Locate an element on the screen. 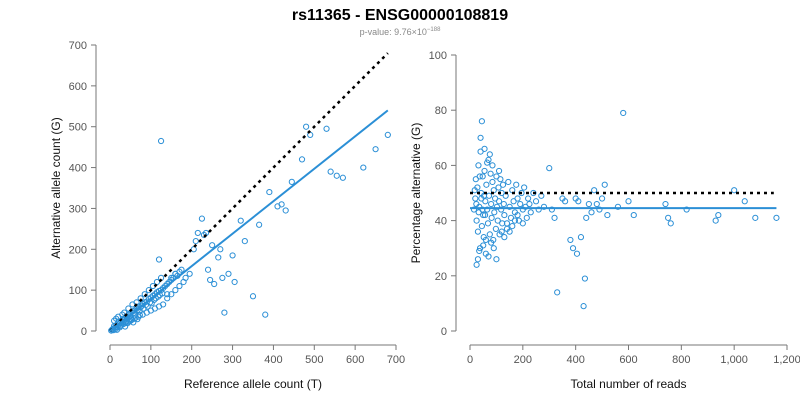 The image size is (800, 400). right-y-tick-label: 100 is located at coordinates (438, 56).